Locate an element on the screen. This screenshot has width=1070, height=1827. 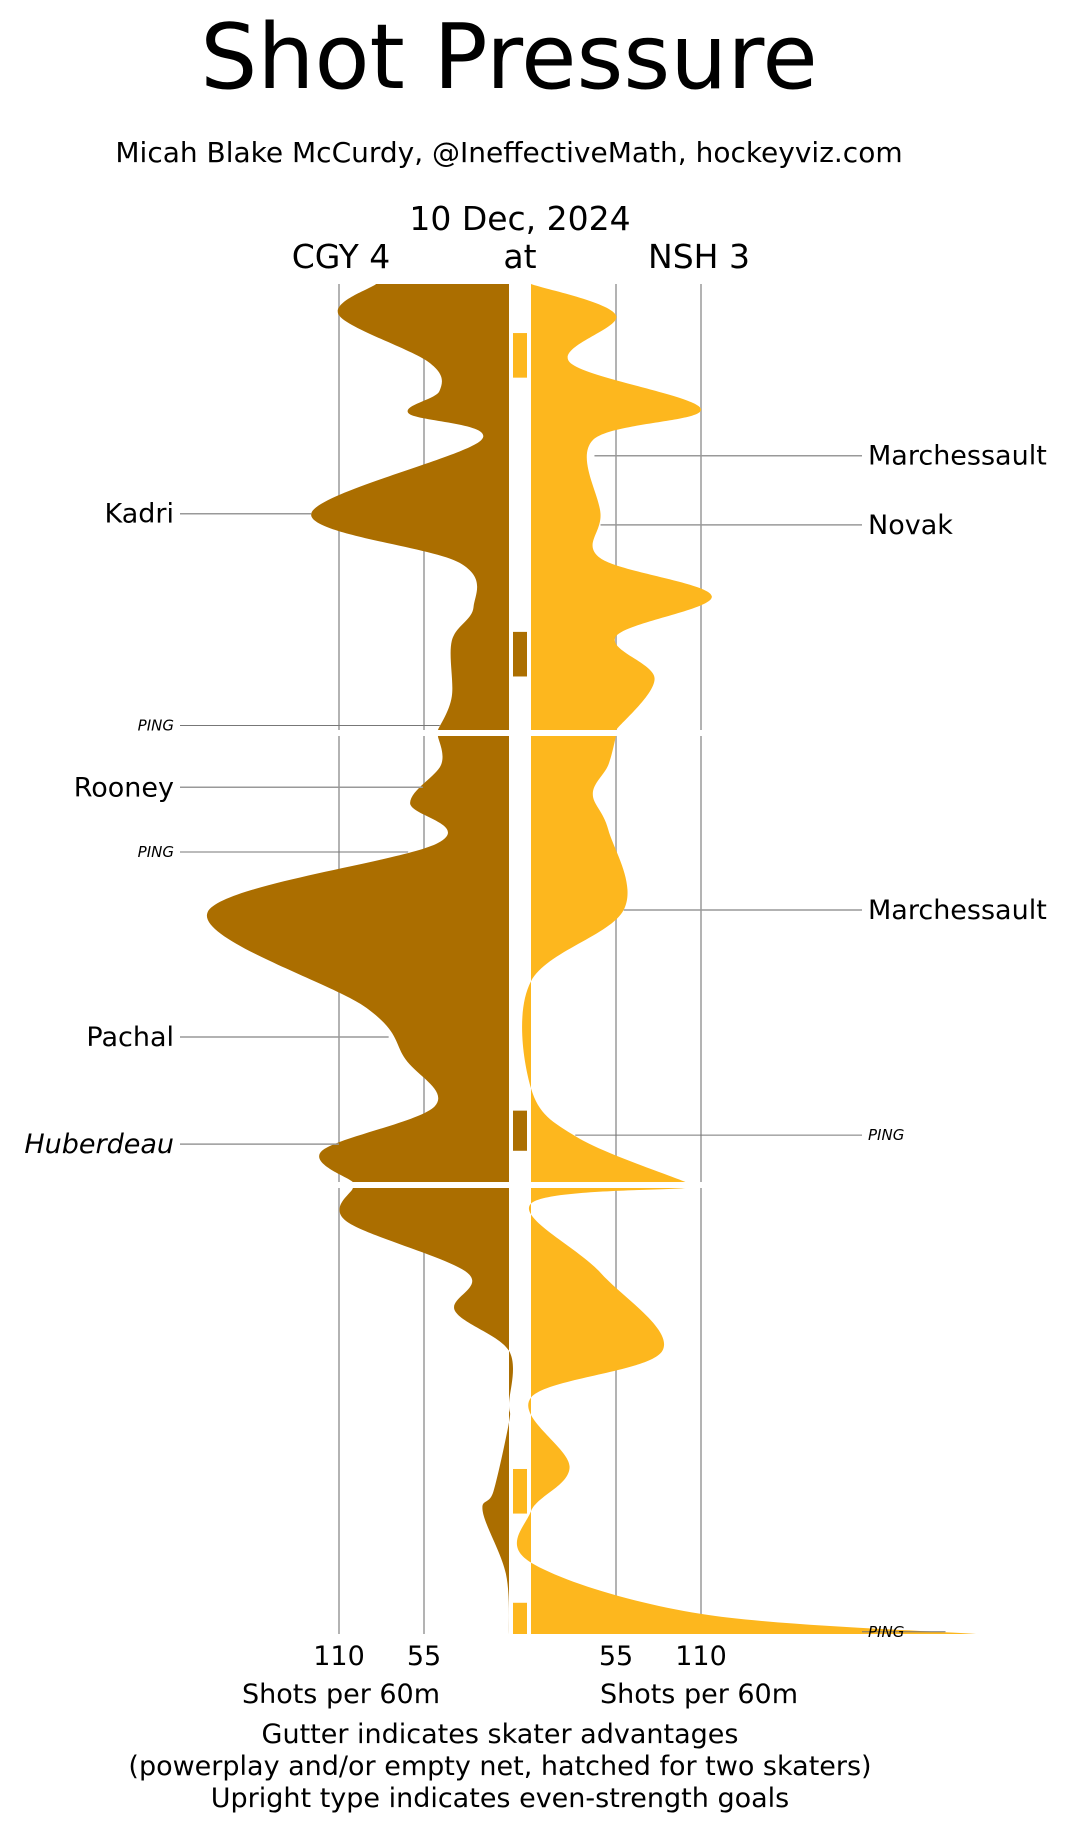
footer-note-1: Gutter indicates skater advantages is located at coordinates (500, 1734).